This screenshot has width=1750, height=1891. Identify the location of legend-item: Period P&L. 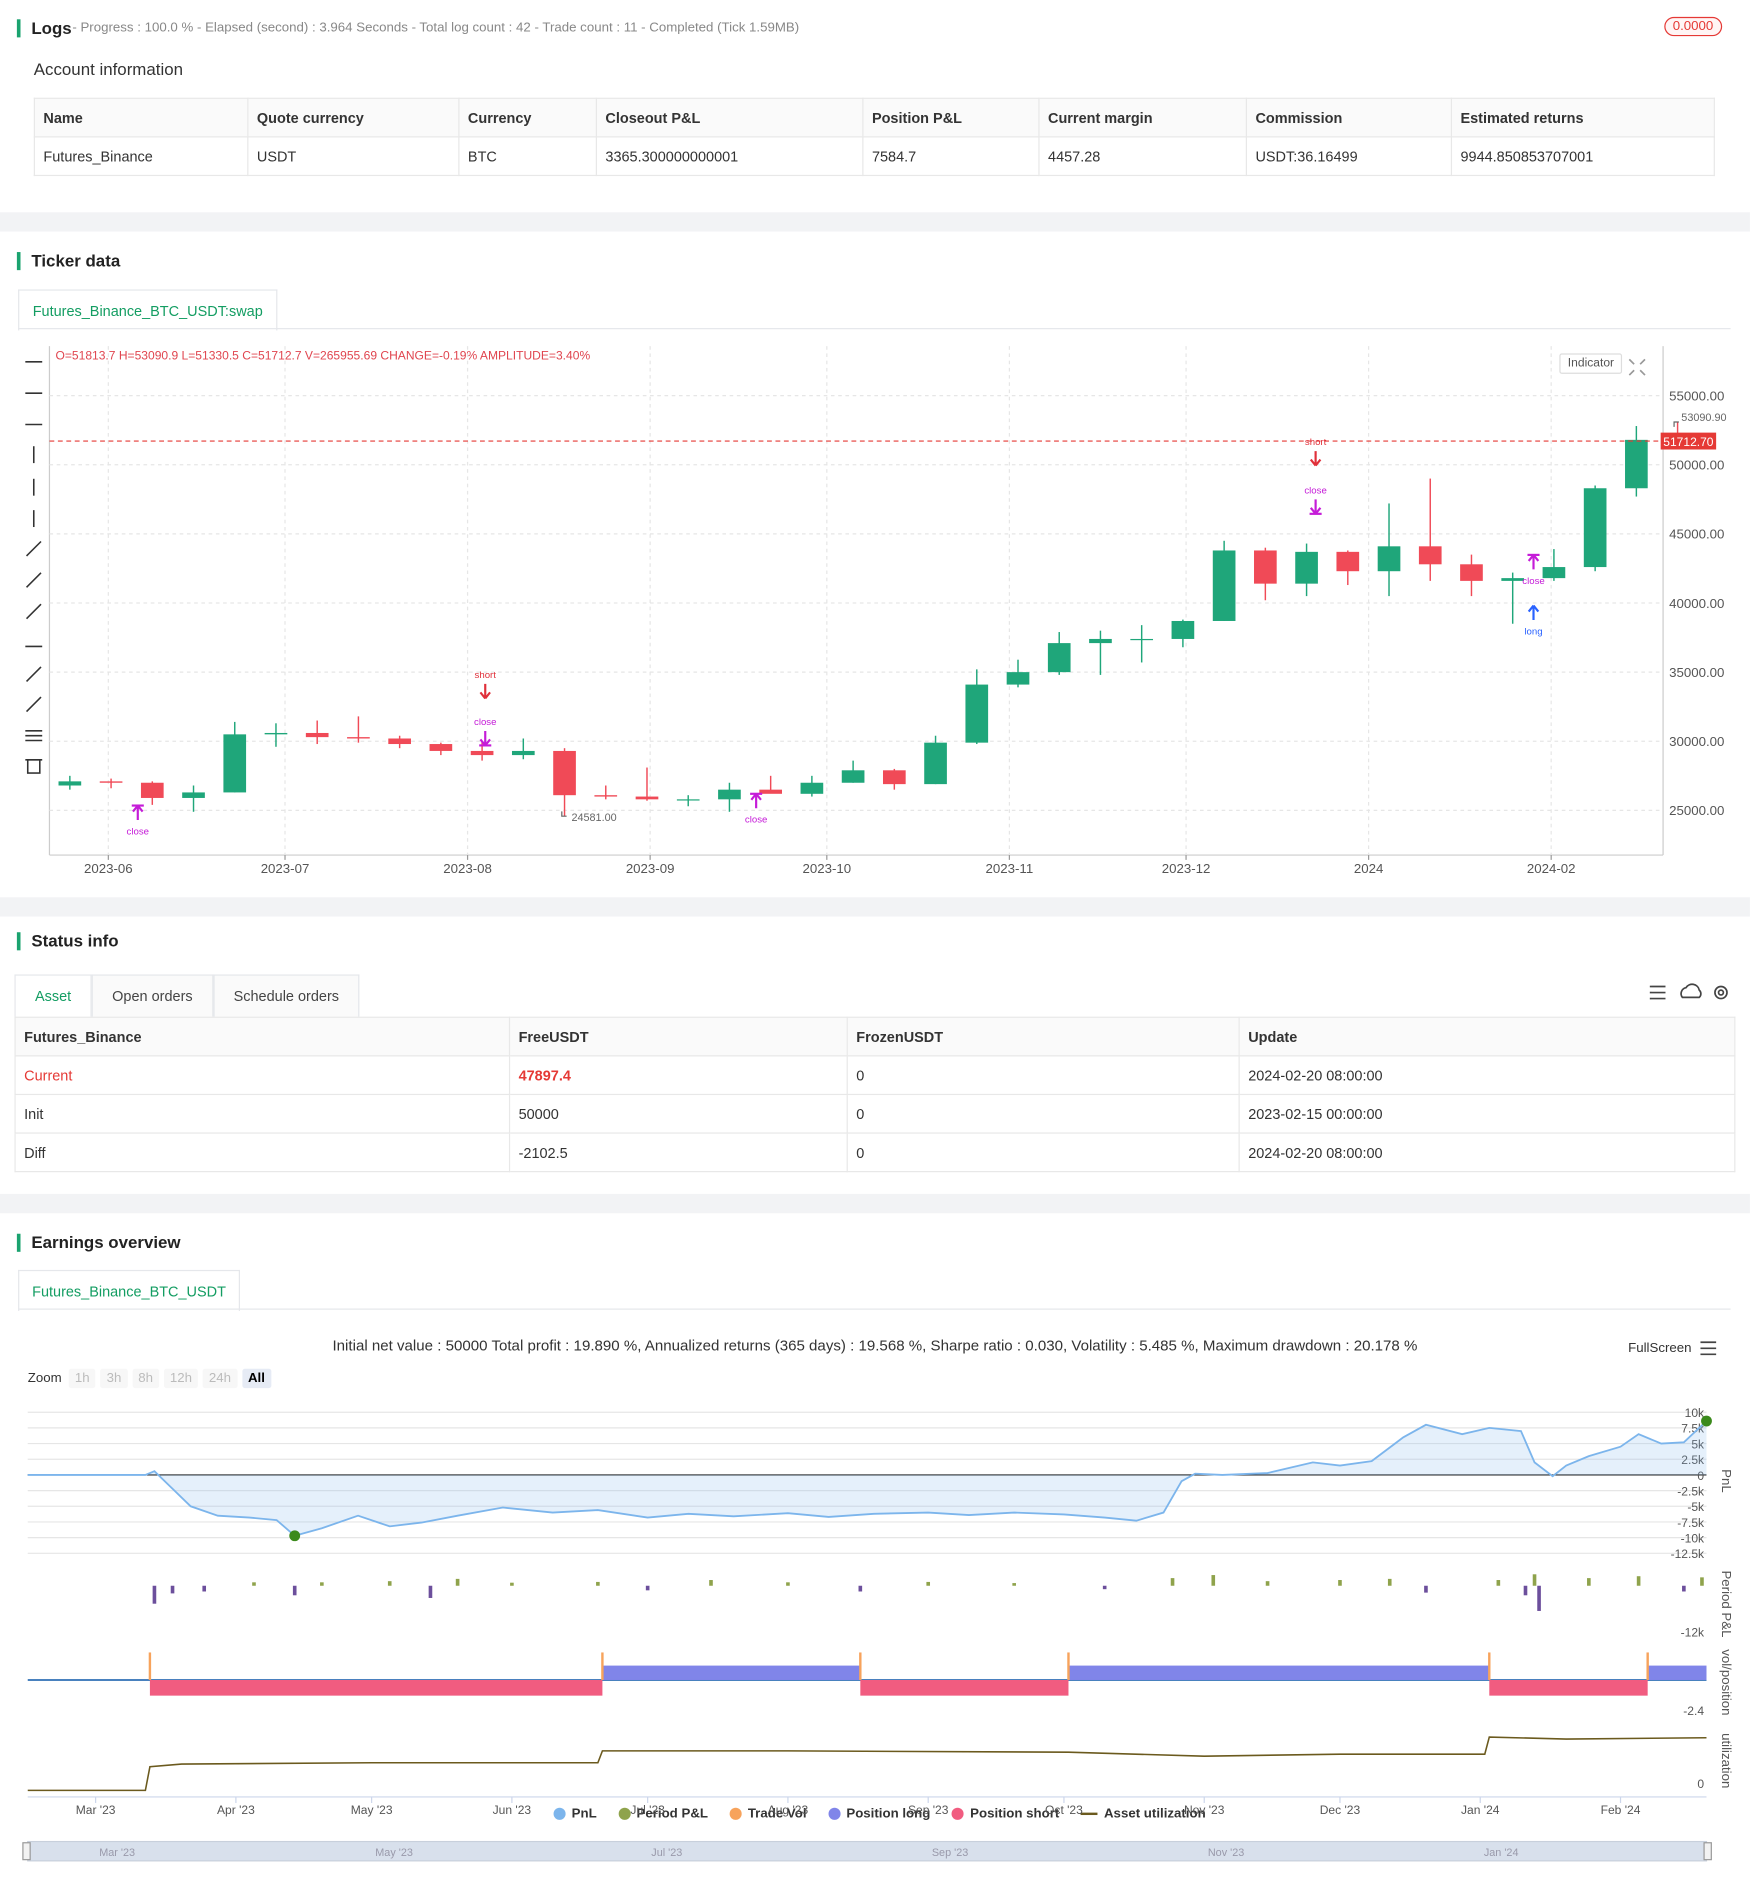
(663, 1814).